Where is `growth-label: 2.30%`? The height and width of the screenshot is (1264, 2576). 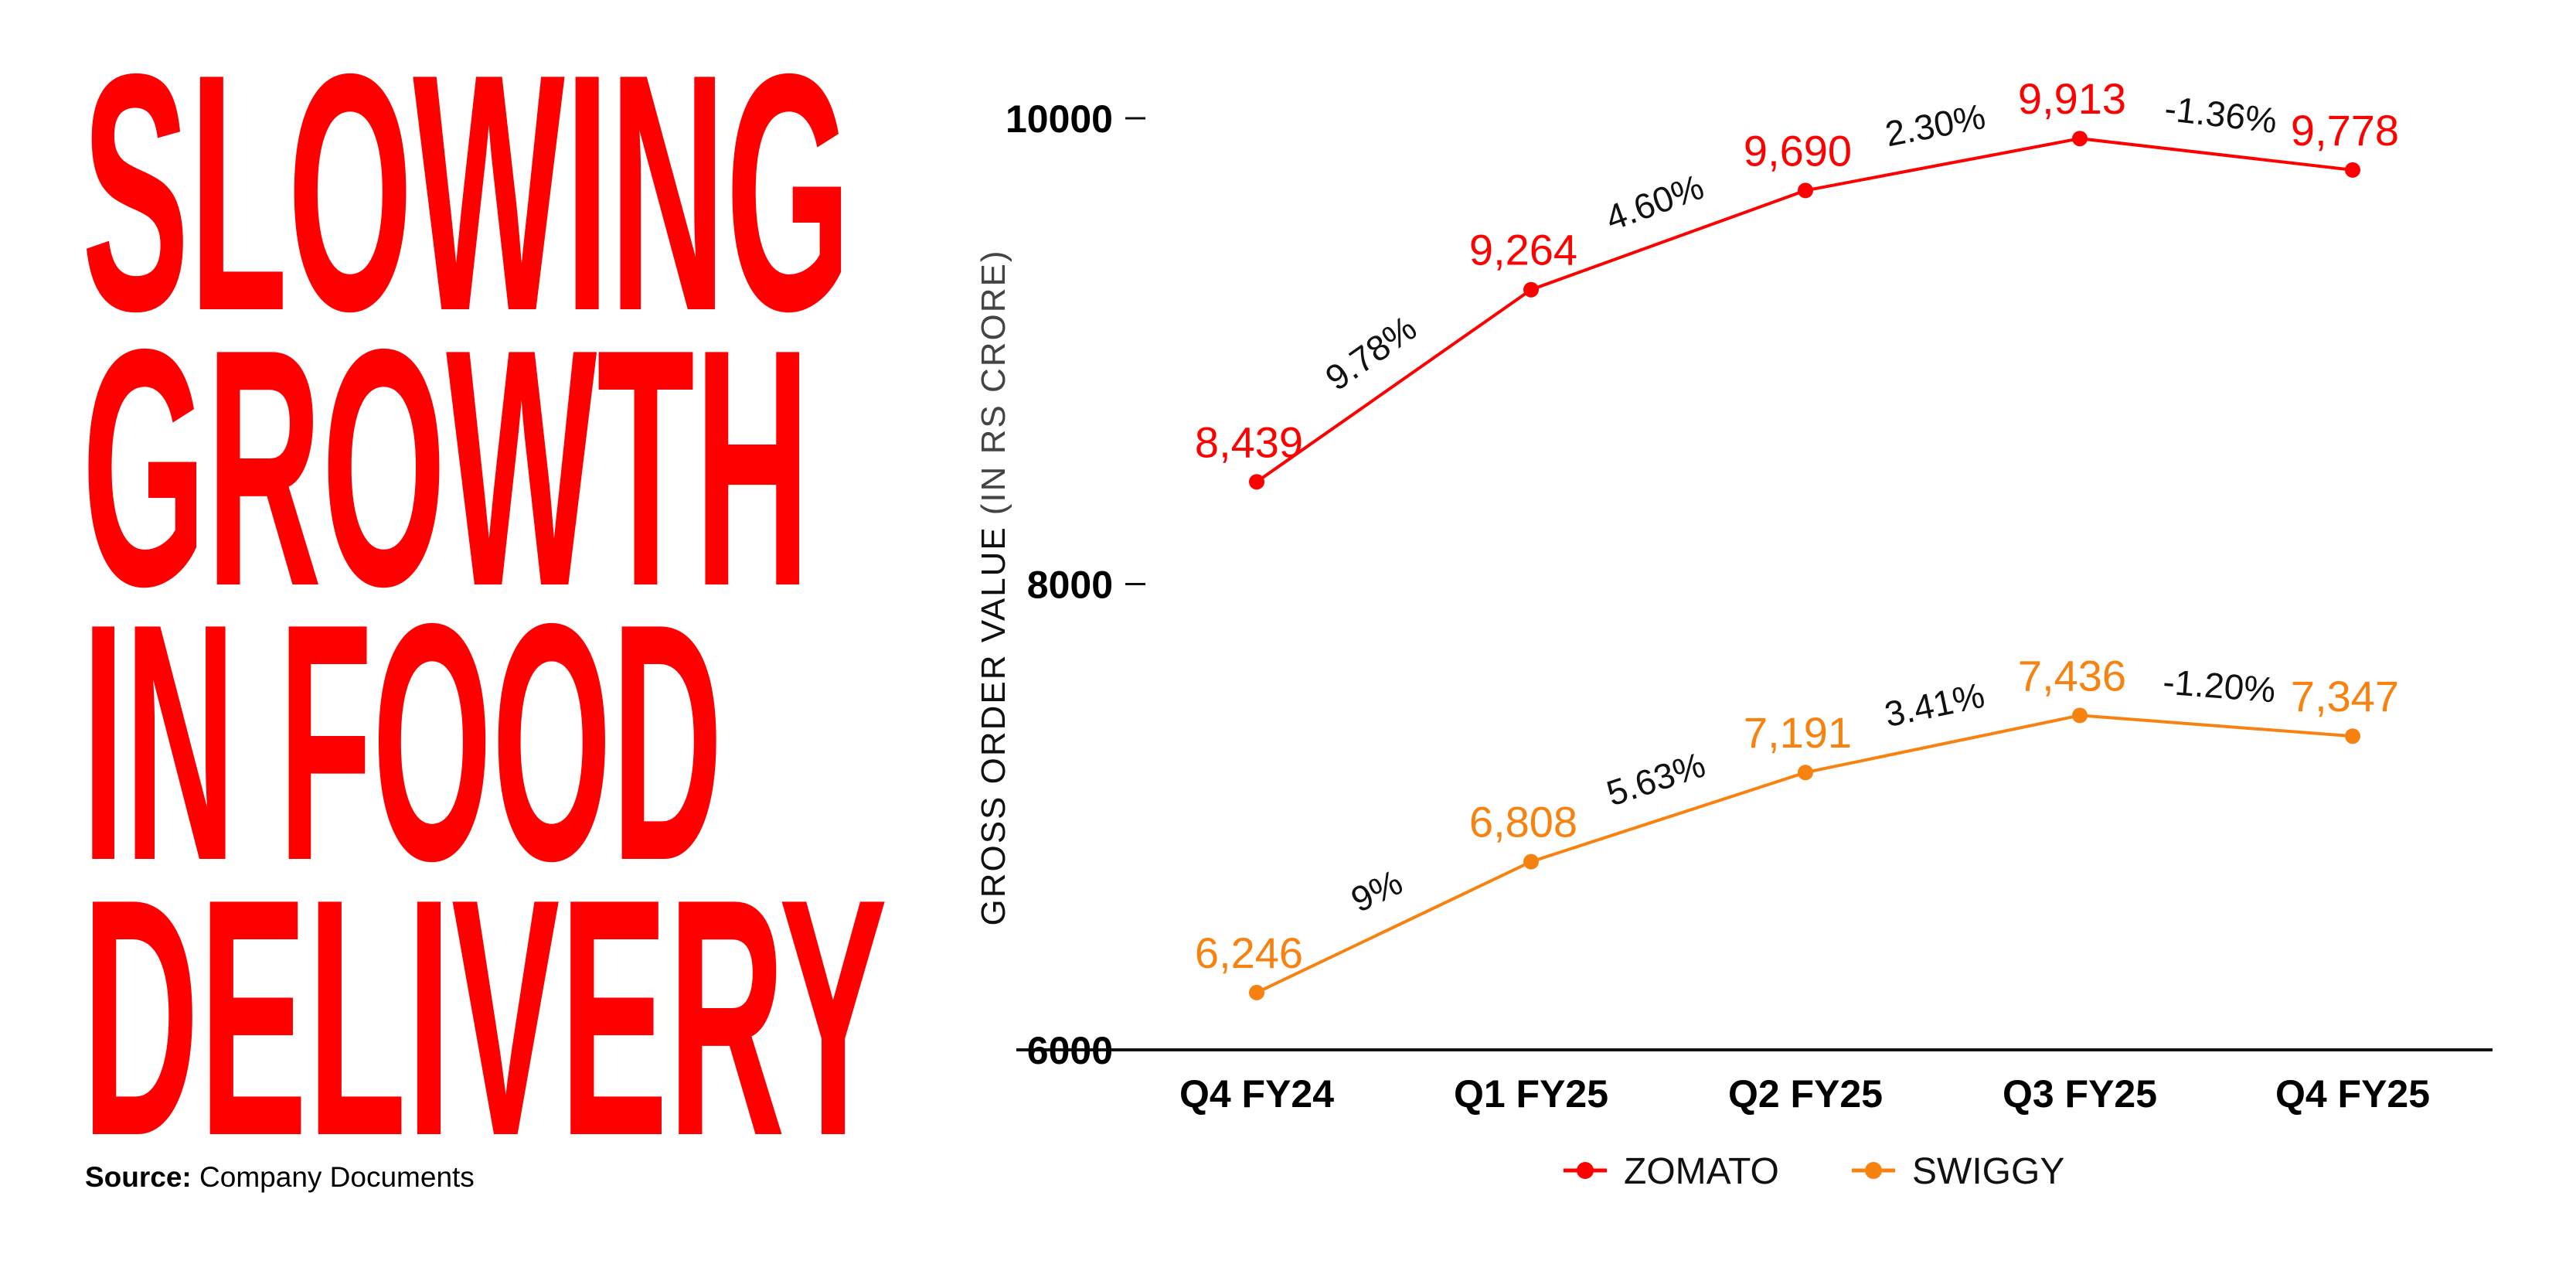 growth-label: 2.30% is located at coordinates (1936, 125).